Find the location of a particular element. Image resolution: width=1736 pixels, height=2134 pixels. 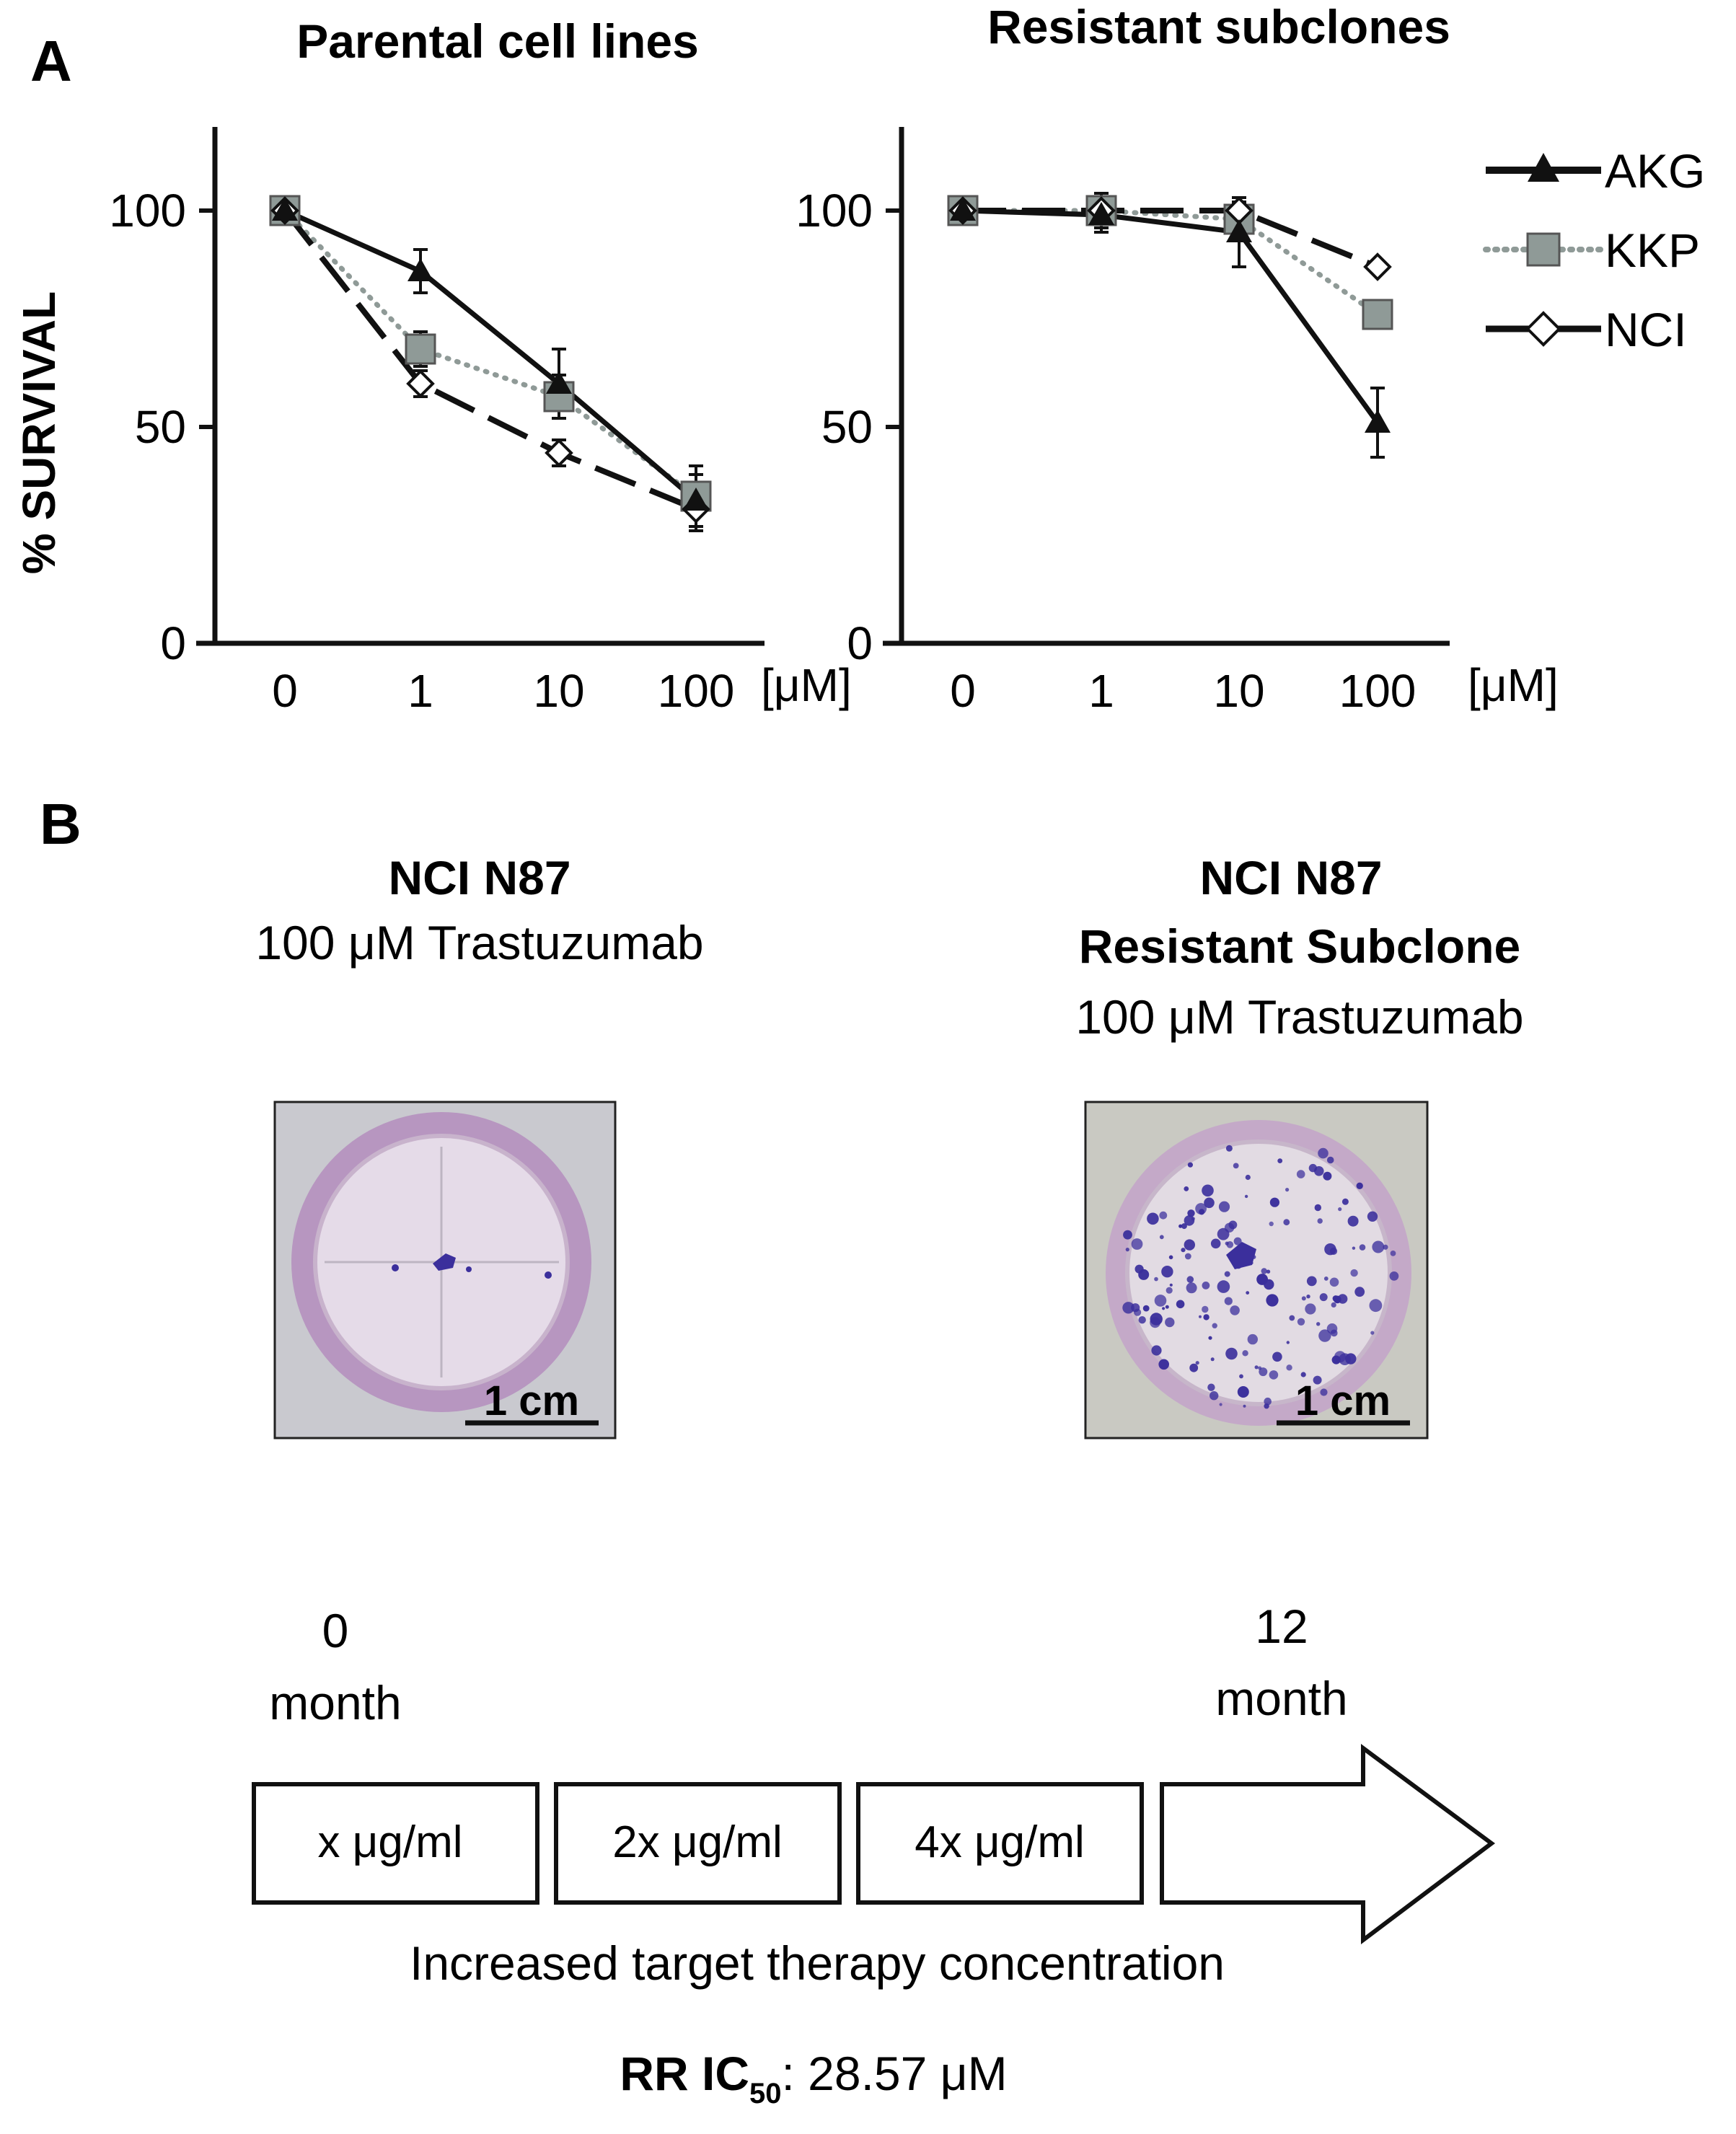

y-axis-label: % SURVIVAL is located at coordinates (39, 432).